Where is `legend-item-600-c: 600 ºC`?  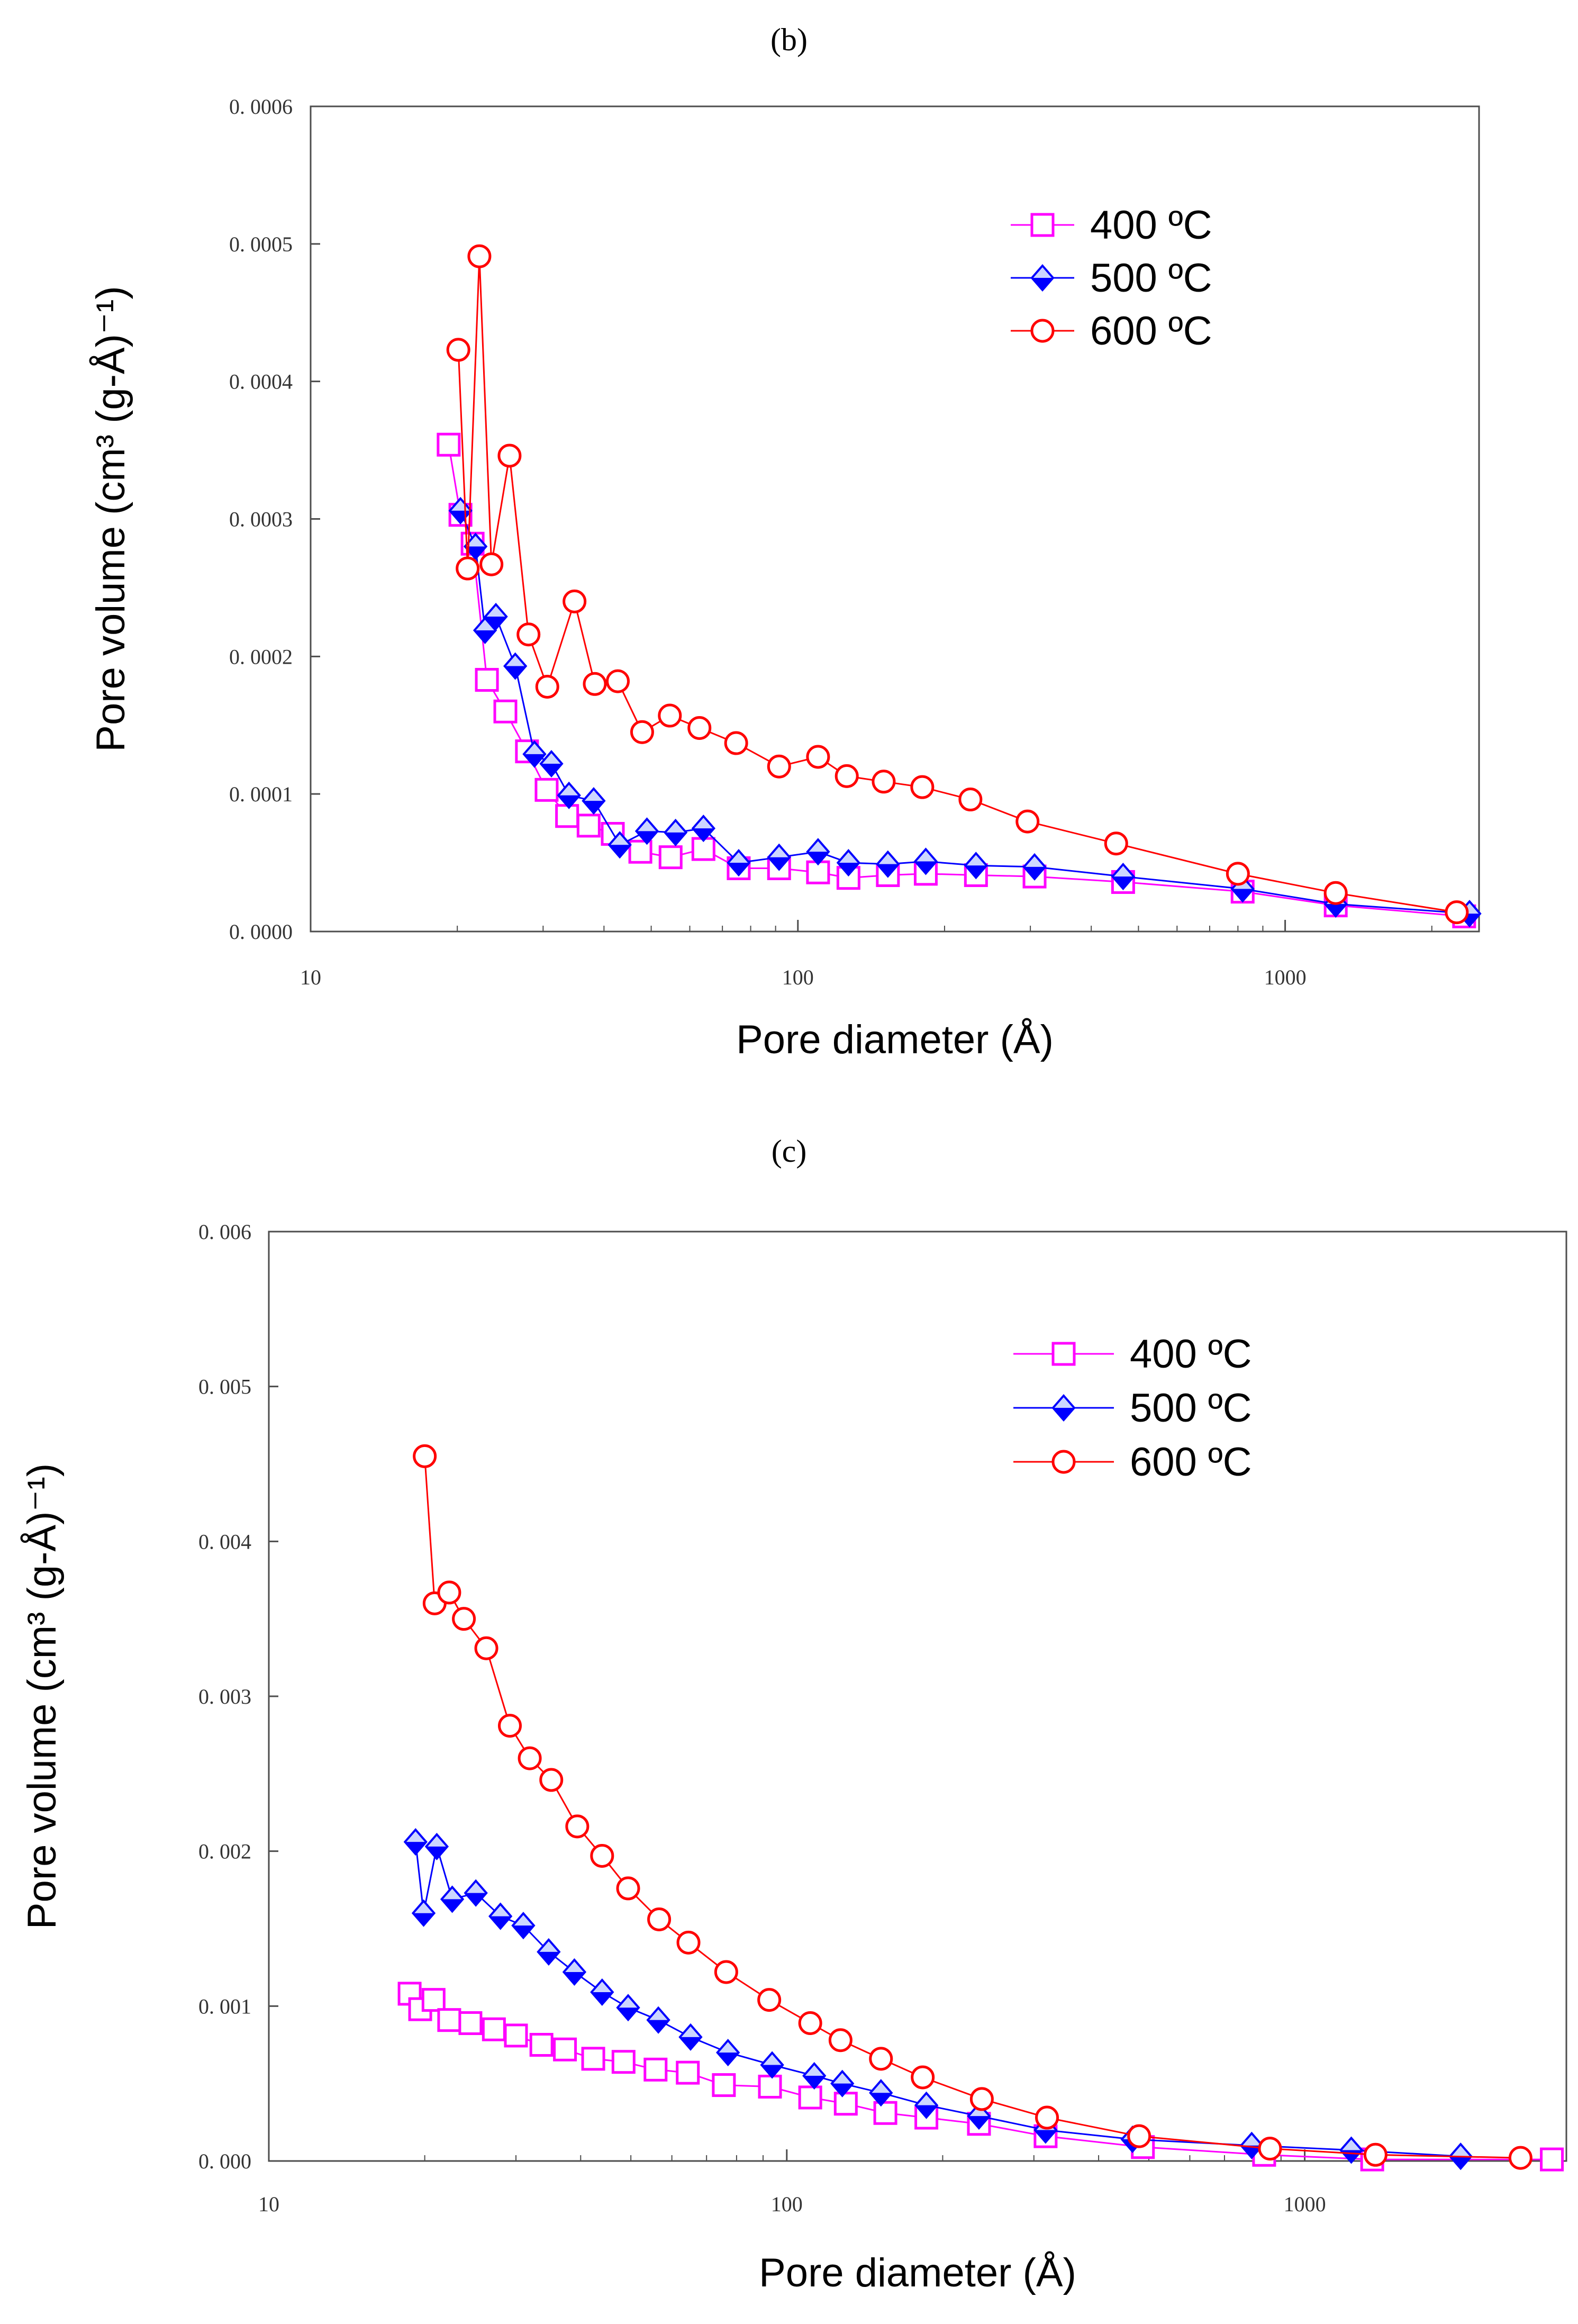 legend-item-600-c: 600 ºC is located at coordinates (1132, 1462).